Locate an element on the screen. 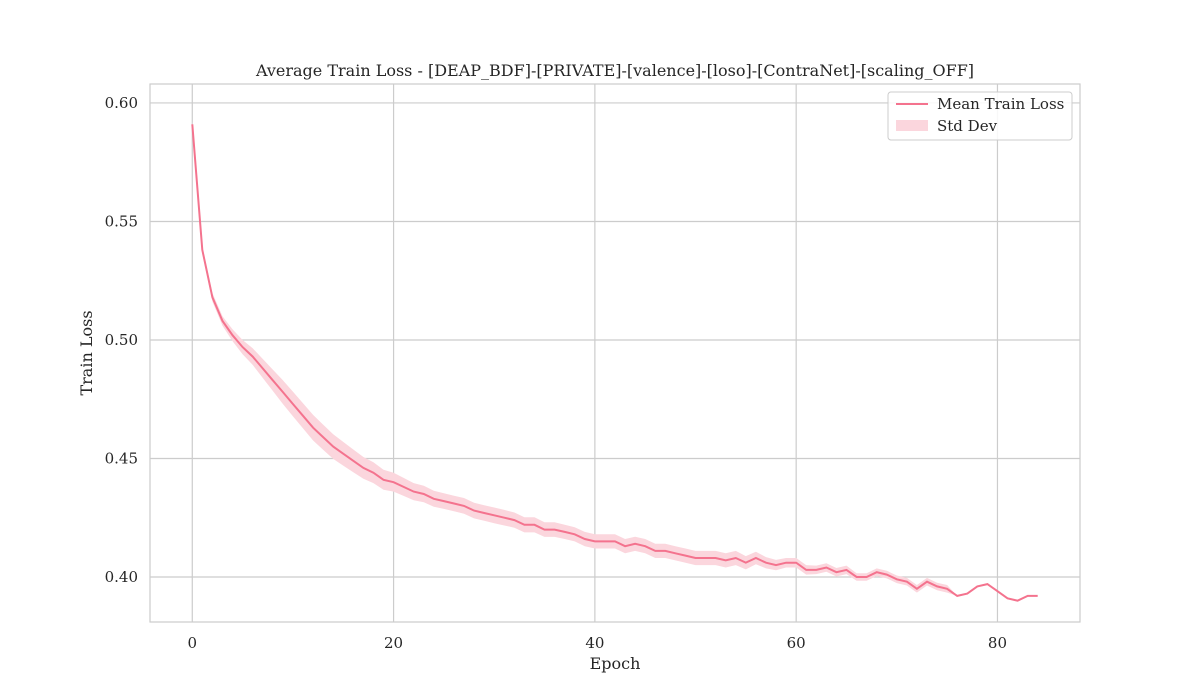 The image size is (1200, 700). x-tick-label: 80 is located at coordinates (997, 643).